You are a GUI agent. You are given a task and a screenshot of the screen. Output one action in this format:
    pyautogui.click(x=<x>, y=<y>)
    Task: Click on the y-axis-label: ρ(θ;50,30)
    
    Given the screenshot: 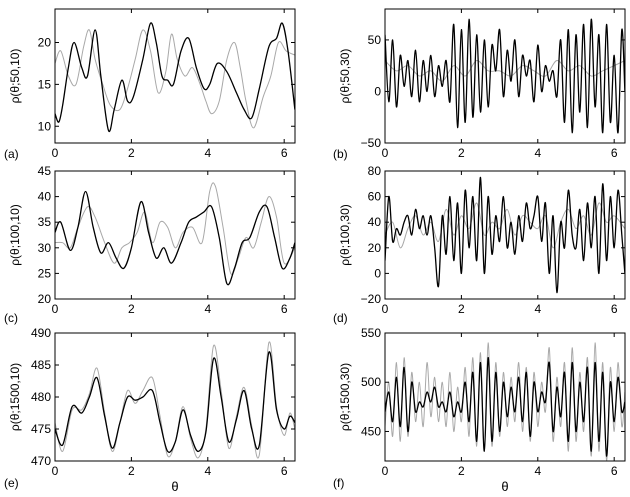 What is the action you would take?
    pyautogui.click(x=345, y=76)
    